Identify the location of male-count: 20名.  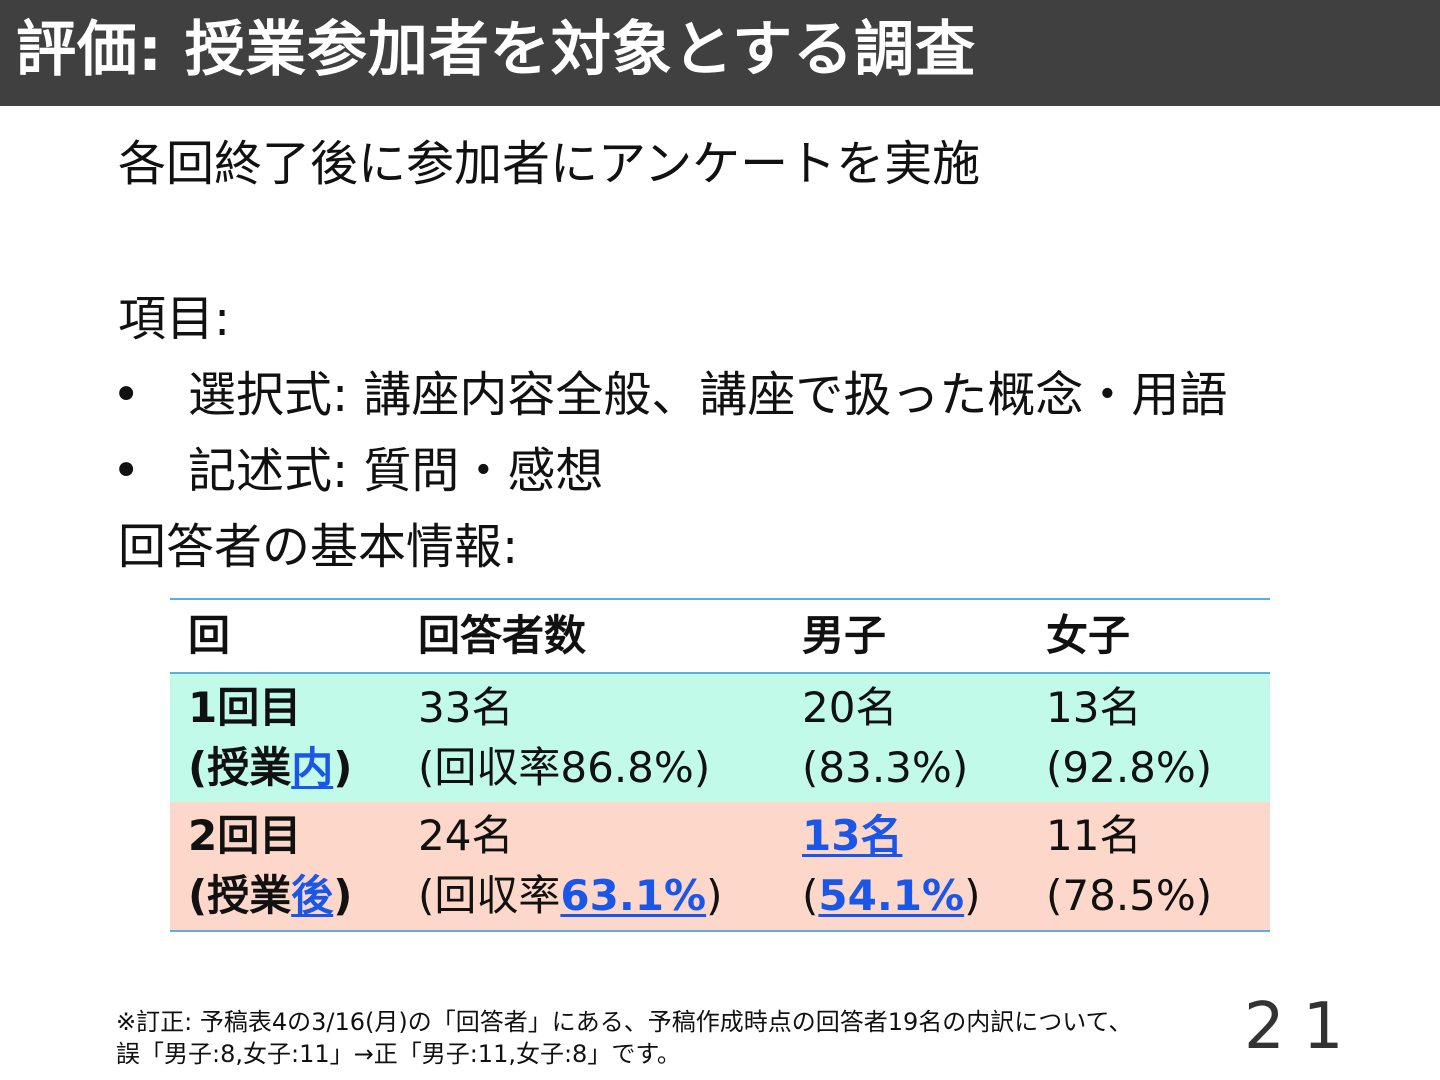
(850, 707).